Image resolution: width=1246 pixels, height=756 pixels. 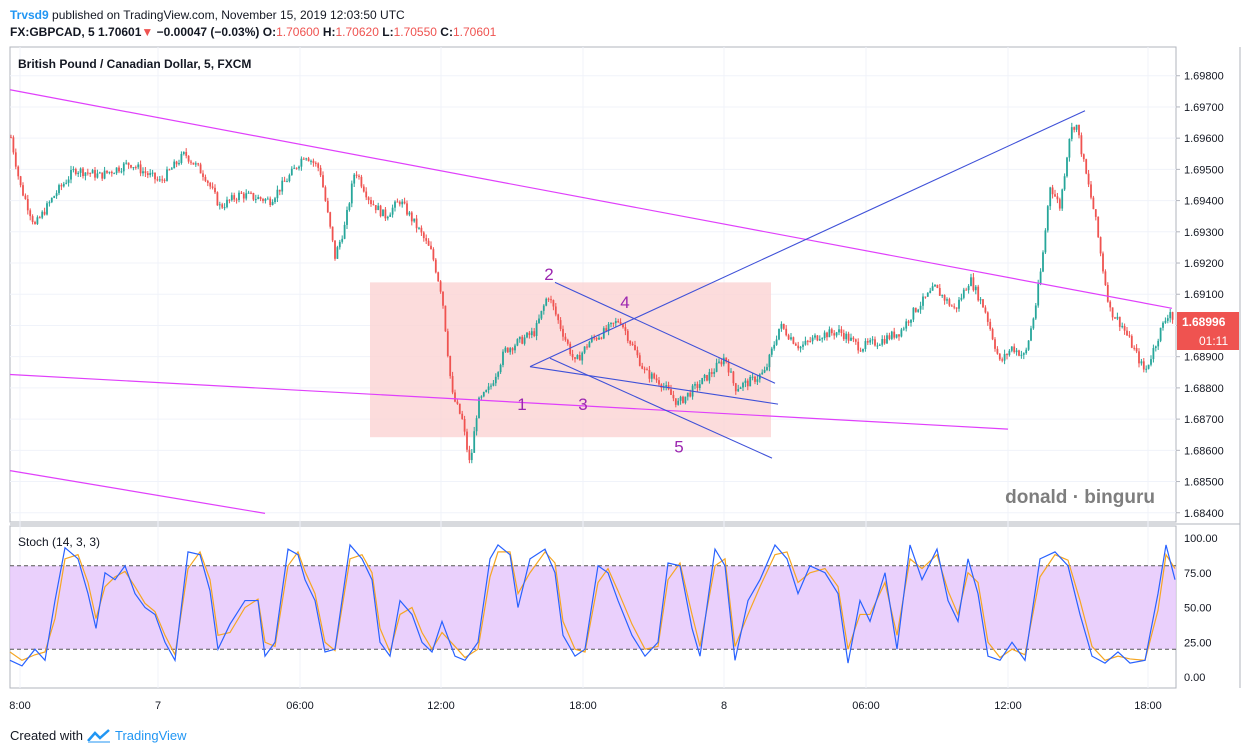 What do you see at coordinates (654, 385) in the screenshot?
I see `pattern-line` at bounding box center [654, 385].